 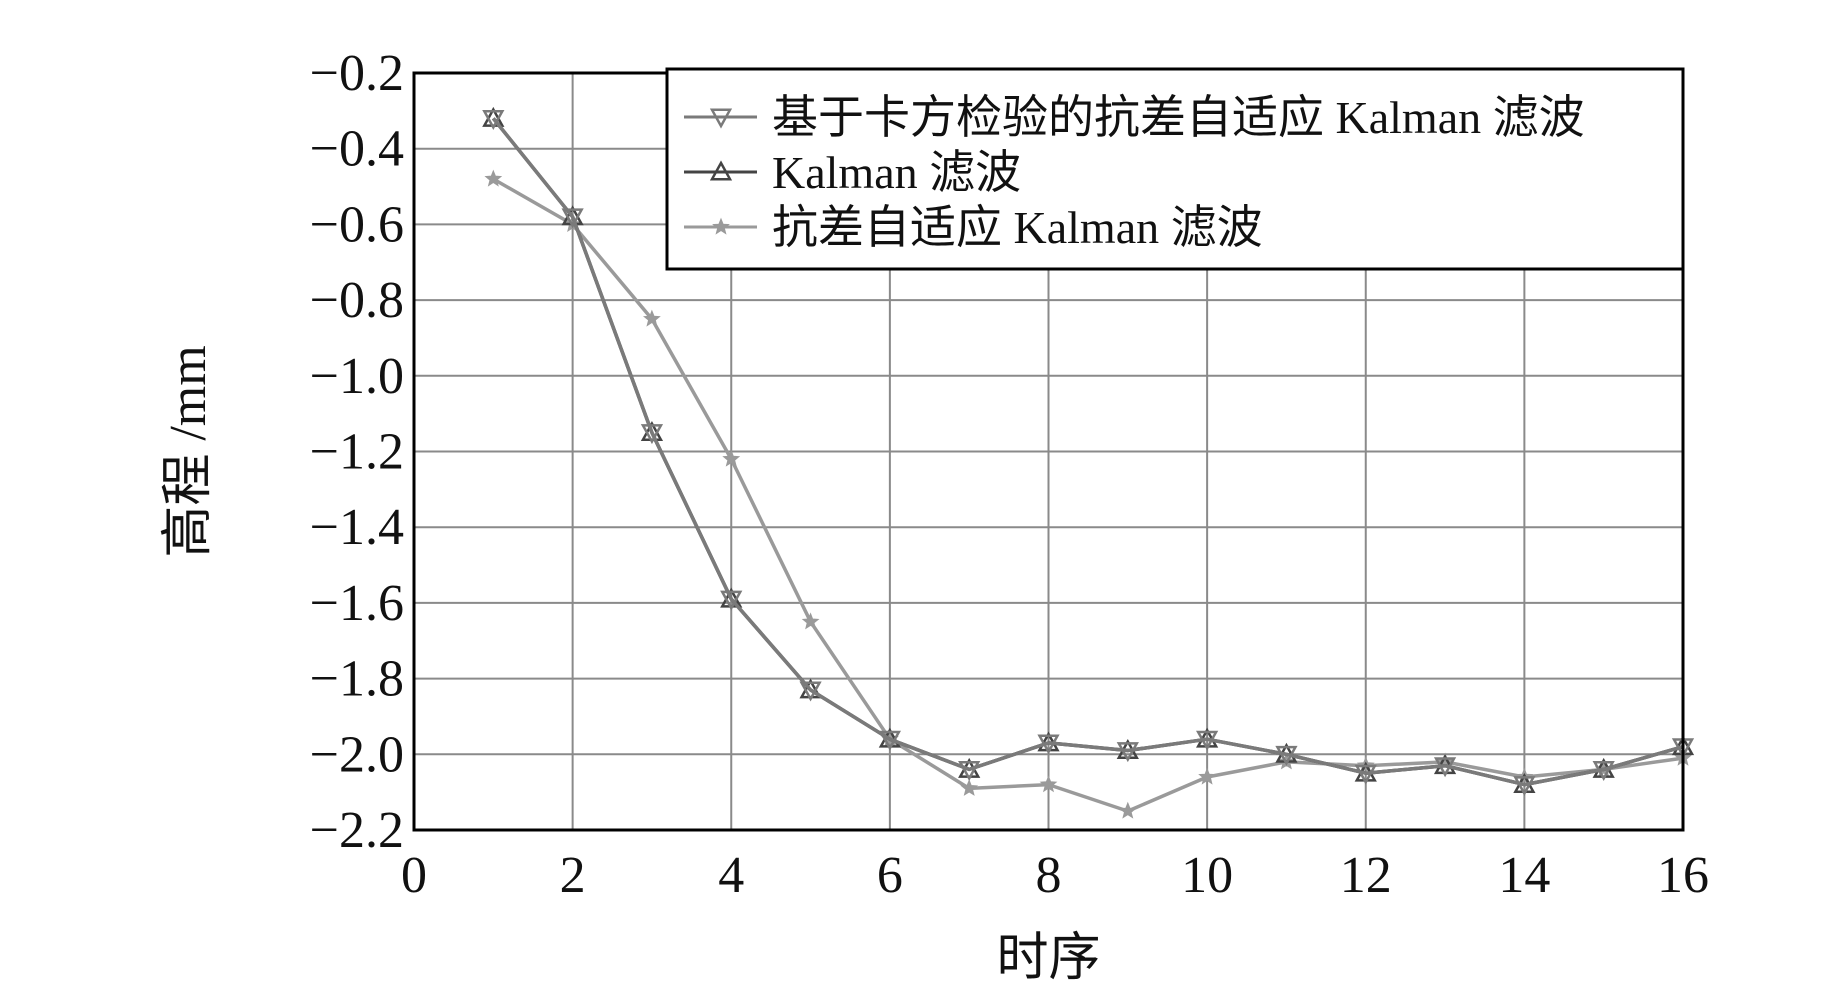 I want to click on y-tick-label: −2.0, so click(x=357, y=754).